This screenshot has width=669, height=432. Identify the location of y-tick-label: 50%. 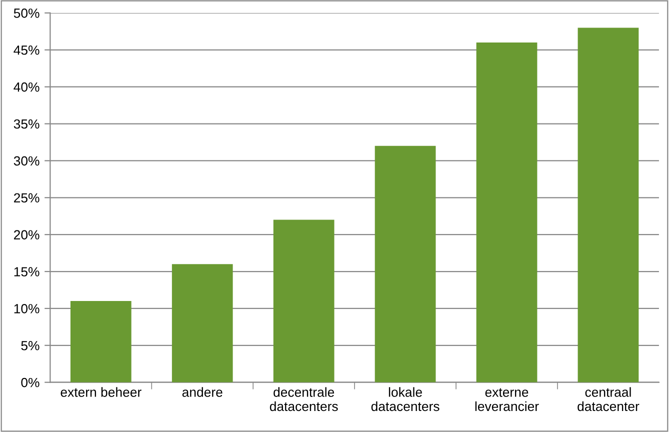
(27, 13).